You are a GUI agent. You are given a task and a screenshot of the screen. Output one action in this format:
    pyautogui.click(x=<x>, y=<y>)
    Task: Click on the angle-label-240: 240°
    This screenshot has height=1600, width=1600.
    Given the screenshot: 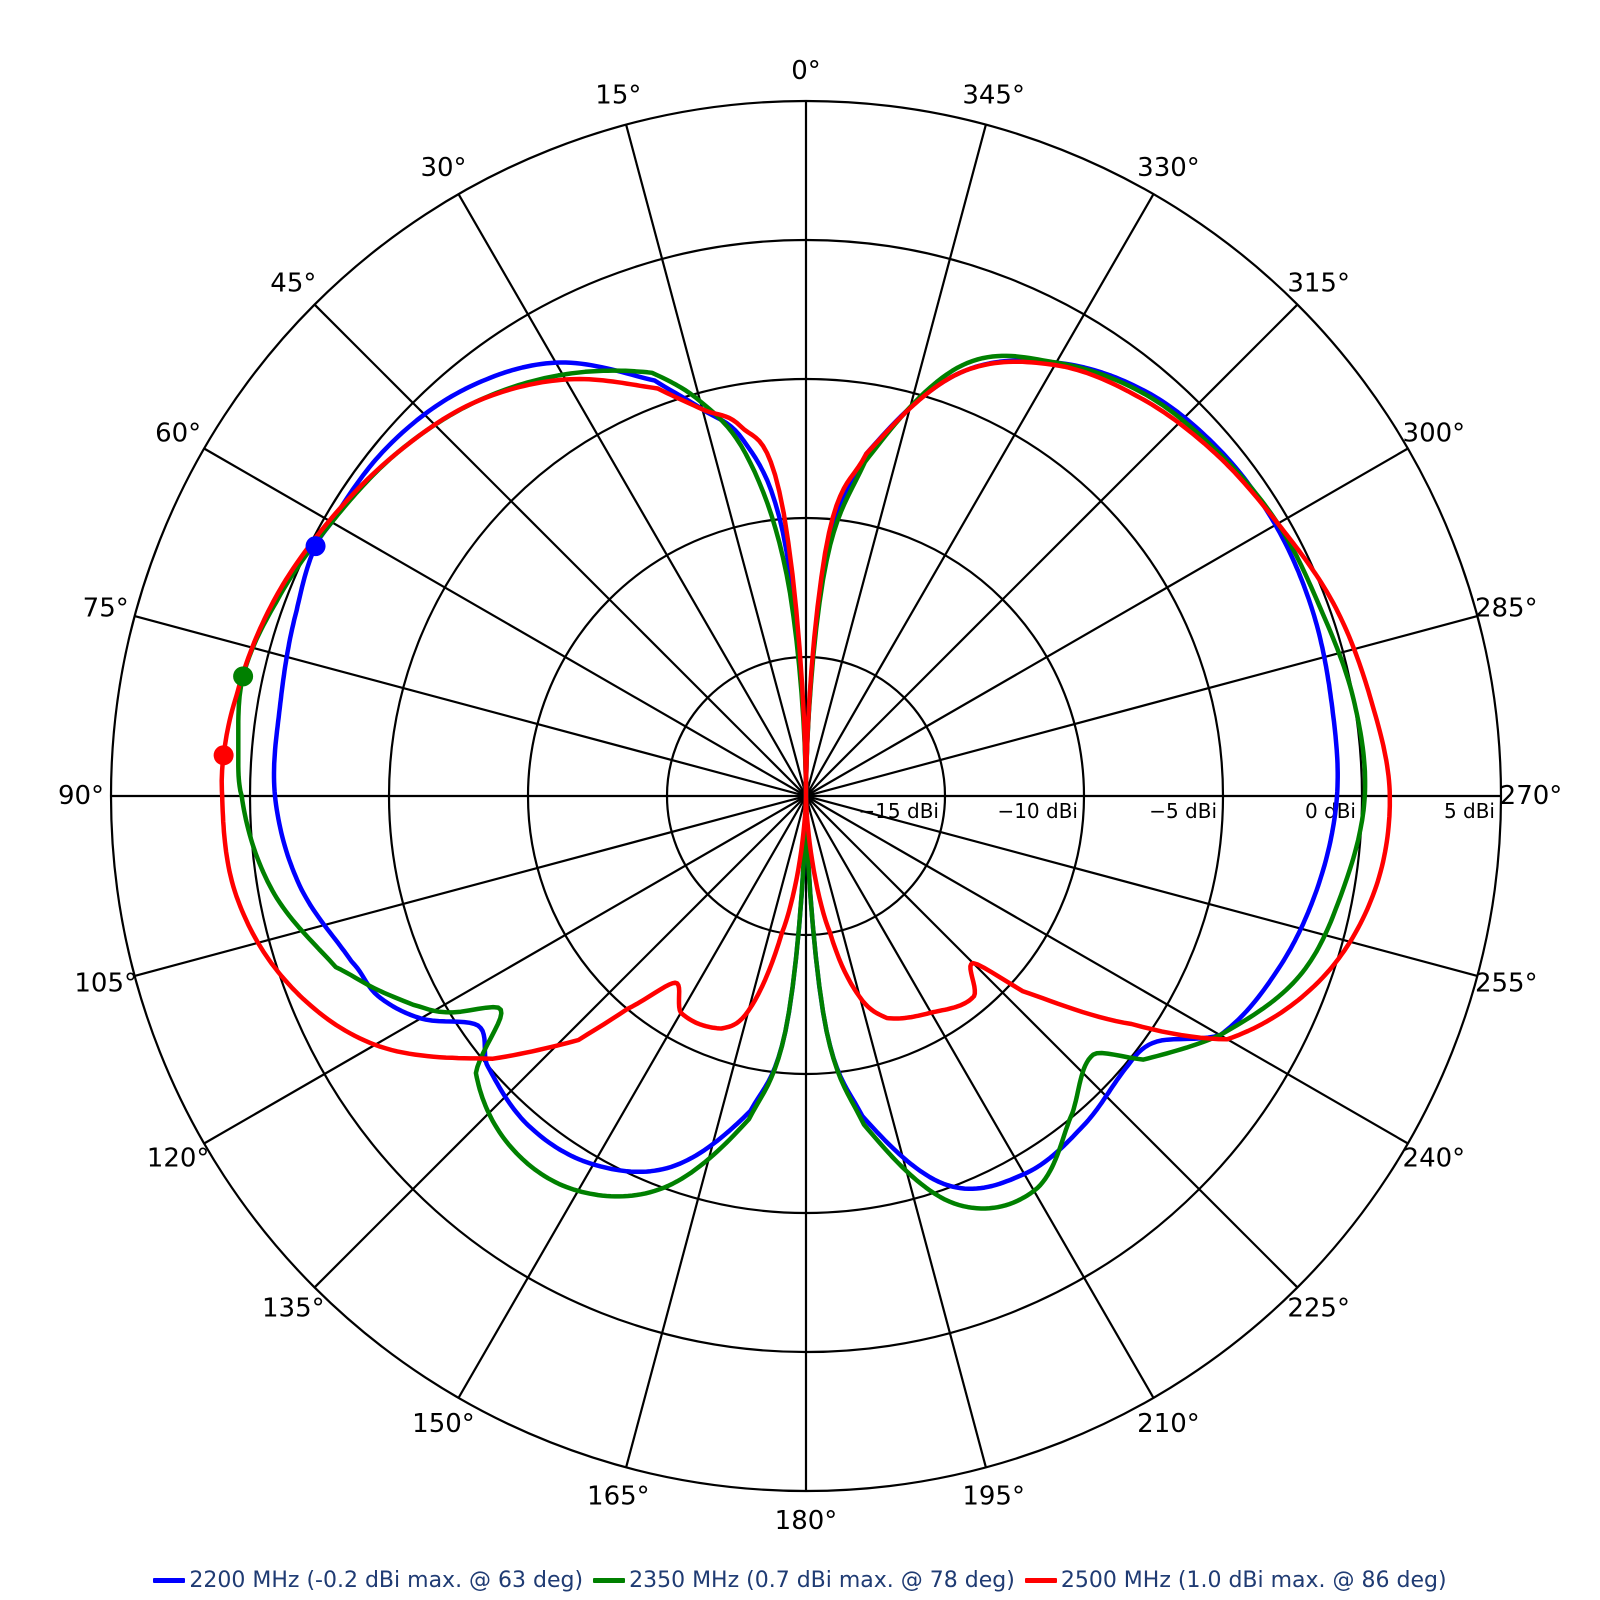 What is the action you would take?
    pyautogui.click(x=1434, y=1159)
    